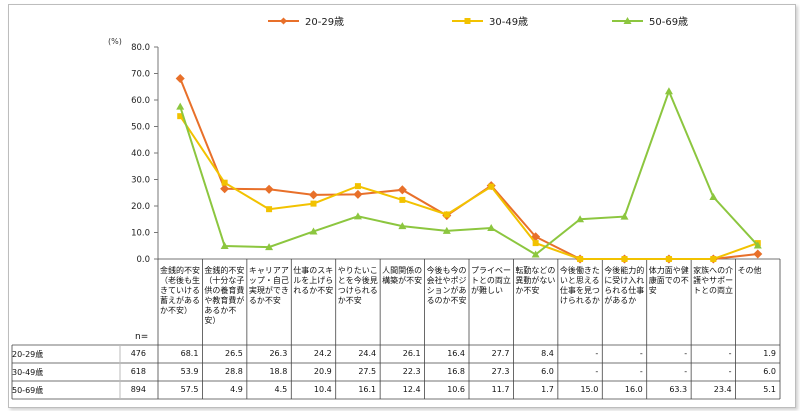 The image size is (800, 411). I want to click on y-tick-label: 80.0, so click(140, 48).